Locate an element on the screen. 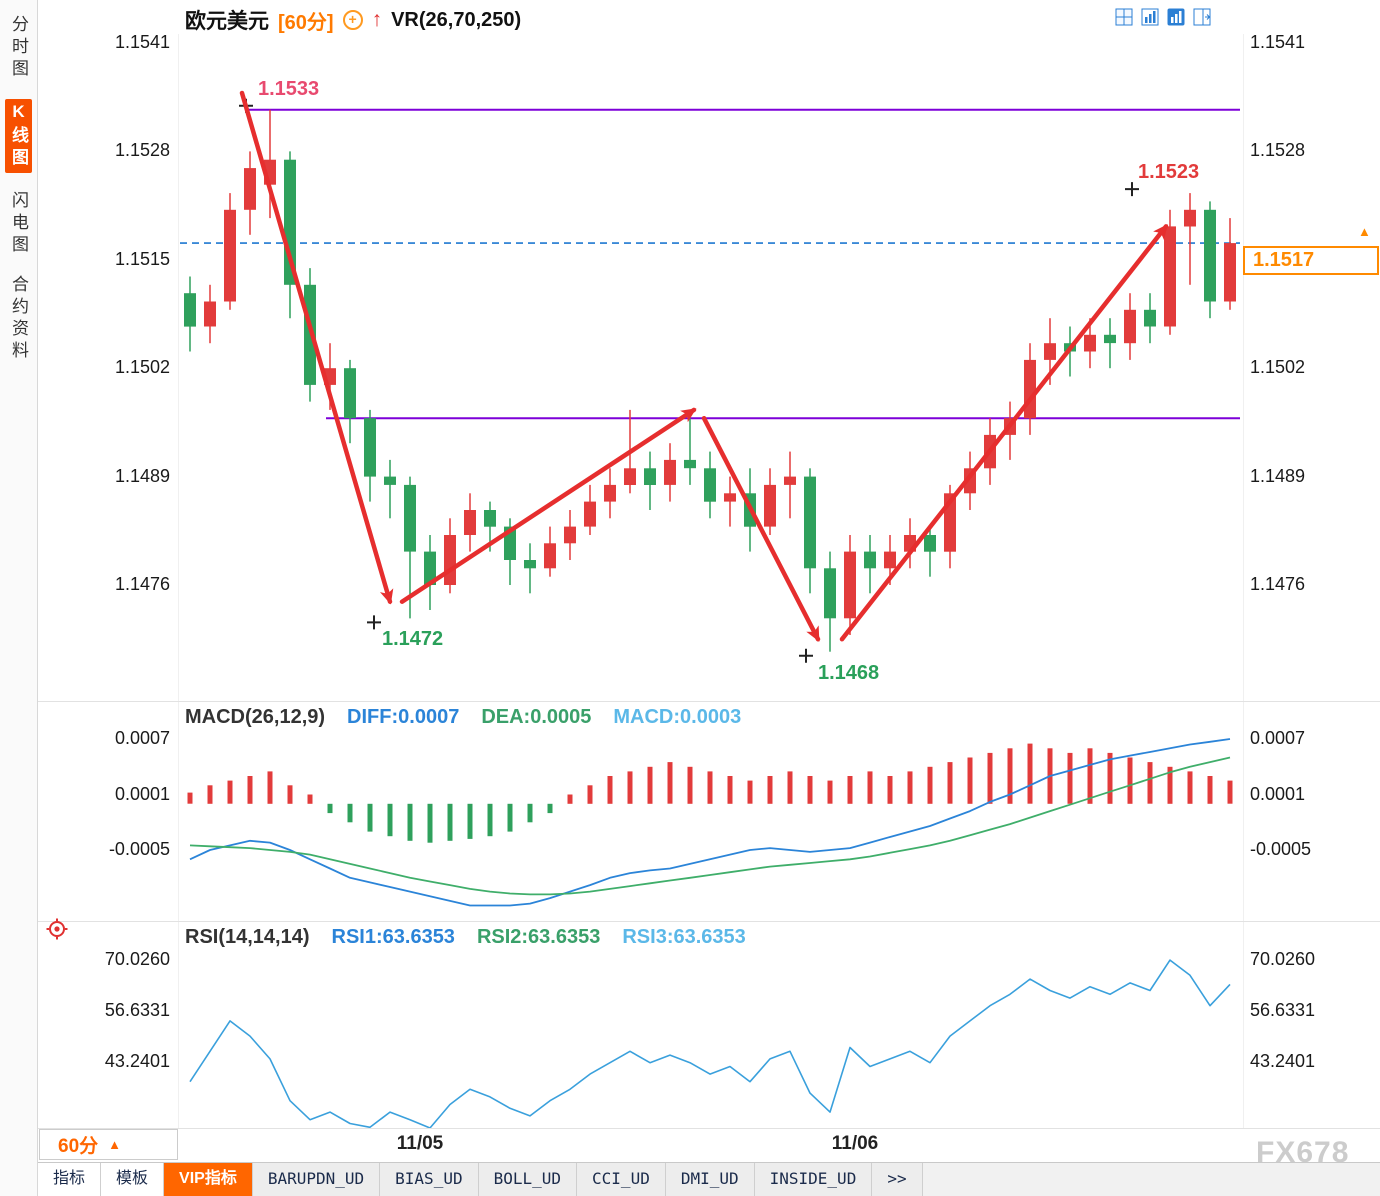 This screenshot has width=1380, height=1196. price-marker-icon: ▲ is located at coordinates (1364, 231).